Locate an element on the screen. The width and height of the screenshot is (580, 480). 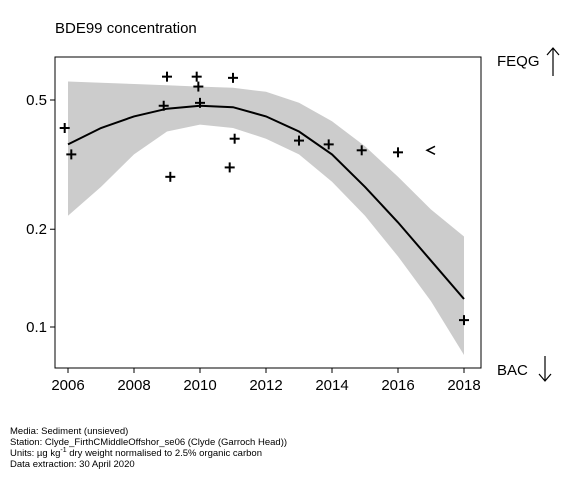
y-tick-label: 0.2 is located at coordinates (36, 229).